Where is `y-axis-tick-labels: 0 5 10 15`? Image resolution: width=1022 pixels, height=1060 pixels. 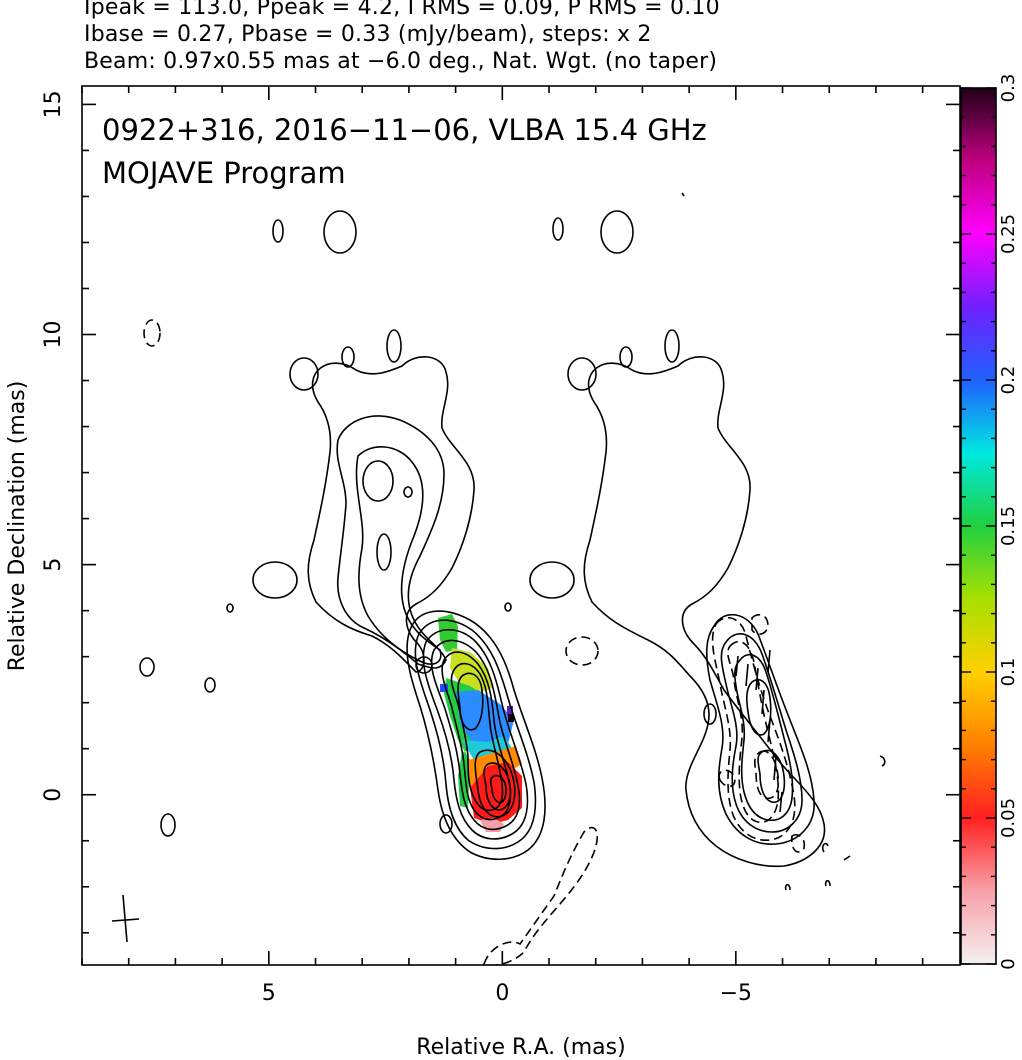
y-axis-tick-labels: 0 5 10 15 is located at coordinates (53, 445).